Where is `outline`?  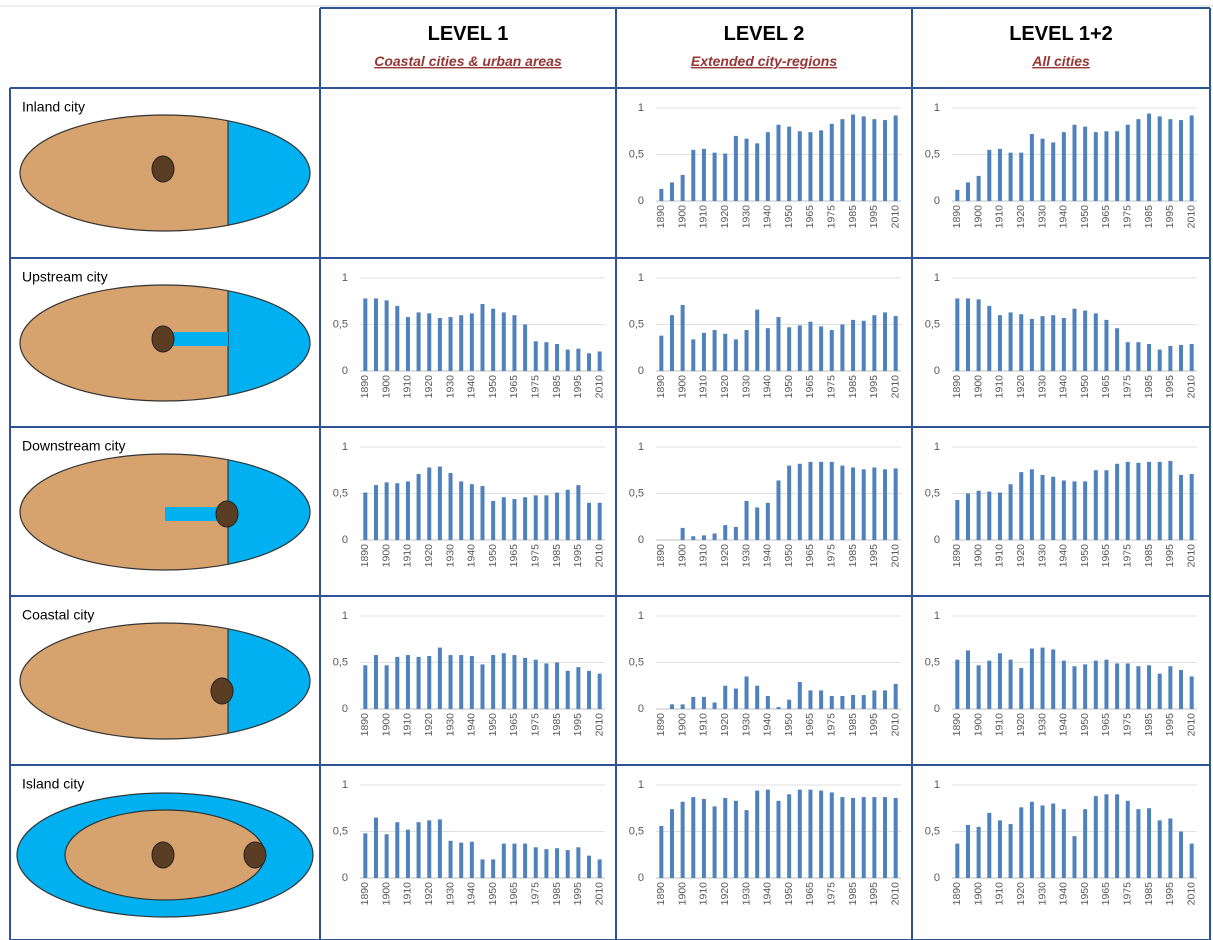 outline is located at coordinates (165, 343).